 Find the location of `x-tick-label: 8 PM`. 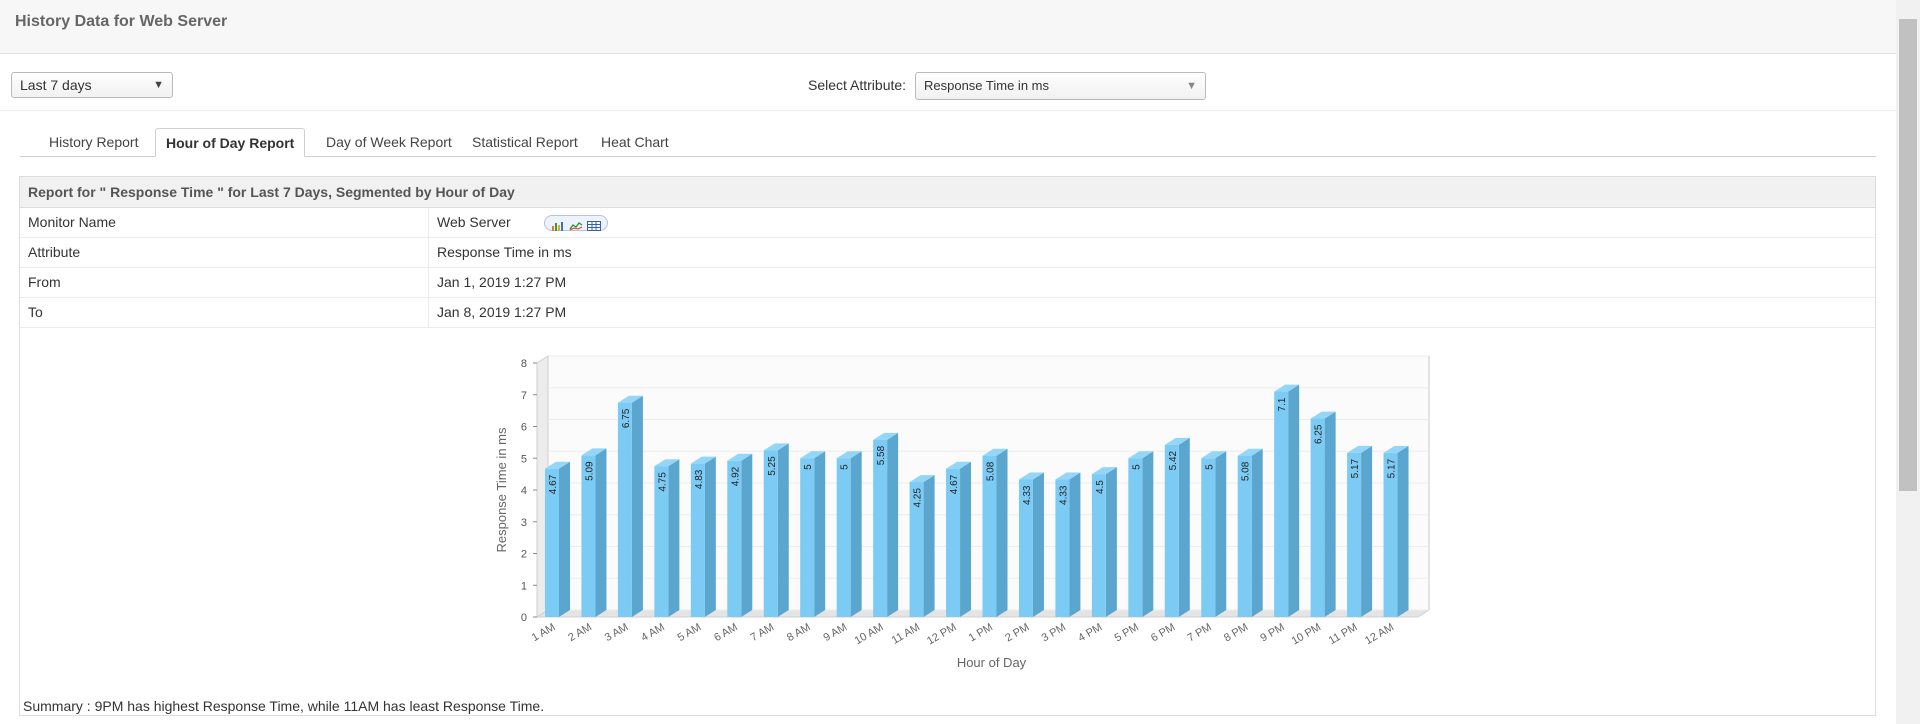

x-tick-label: 8 PM is located at coordinates (1236, 632).